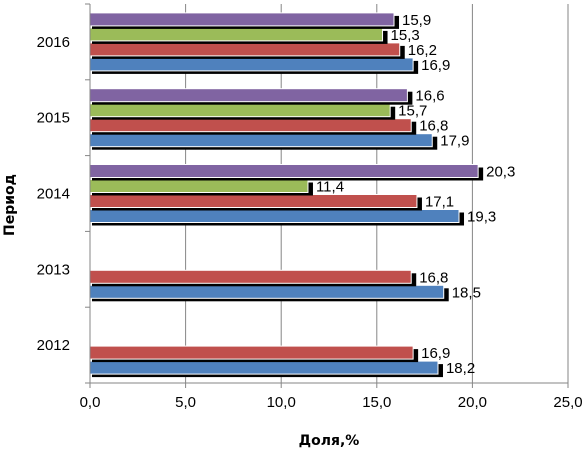 The width and height of the screenshot is (585, 449). What do you see at coordinates (433, 126) in the screenshot?
I see `data-label-2015-s2: 16,8` at bounding box center [433, 126].